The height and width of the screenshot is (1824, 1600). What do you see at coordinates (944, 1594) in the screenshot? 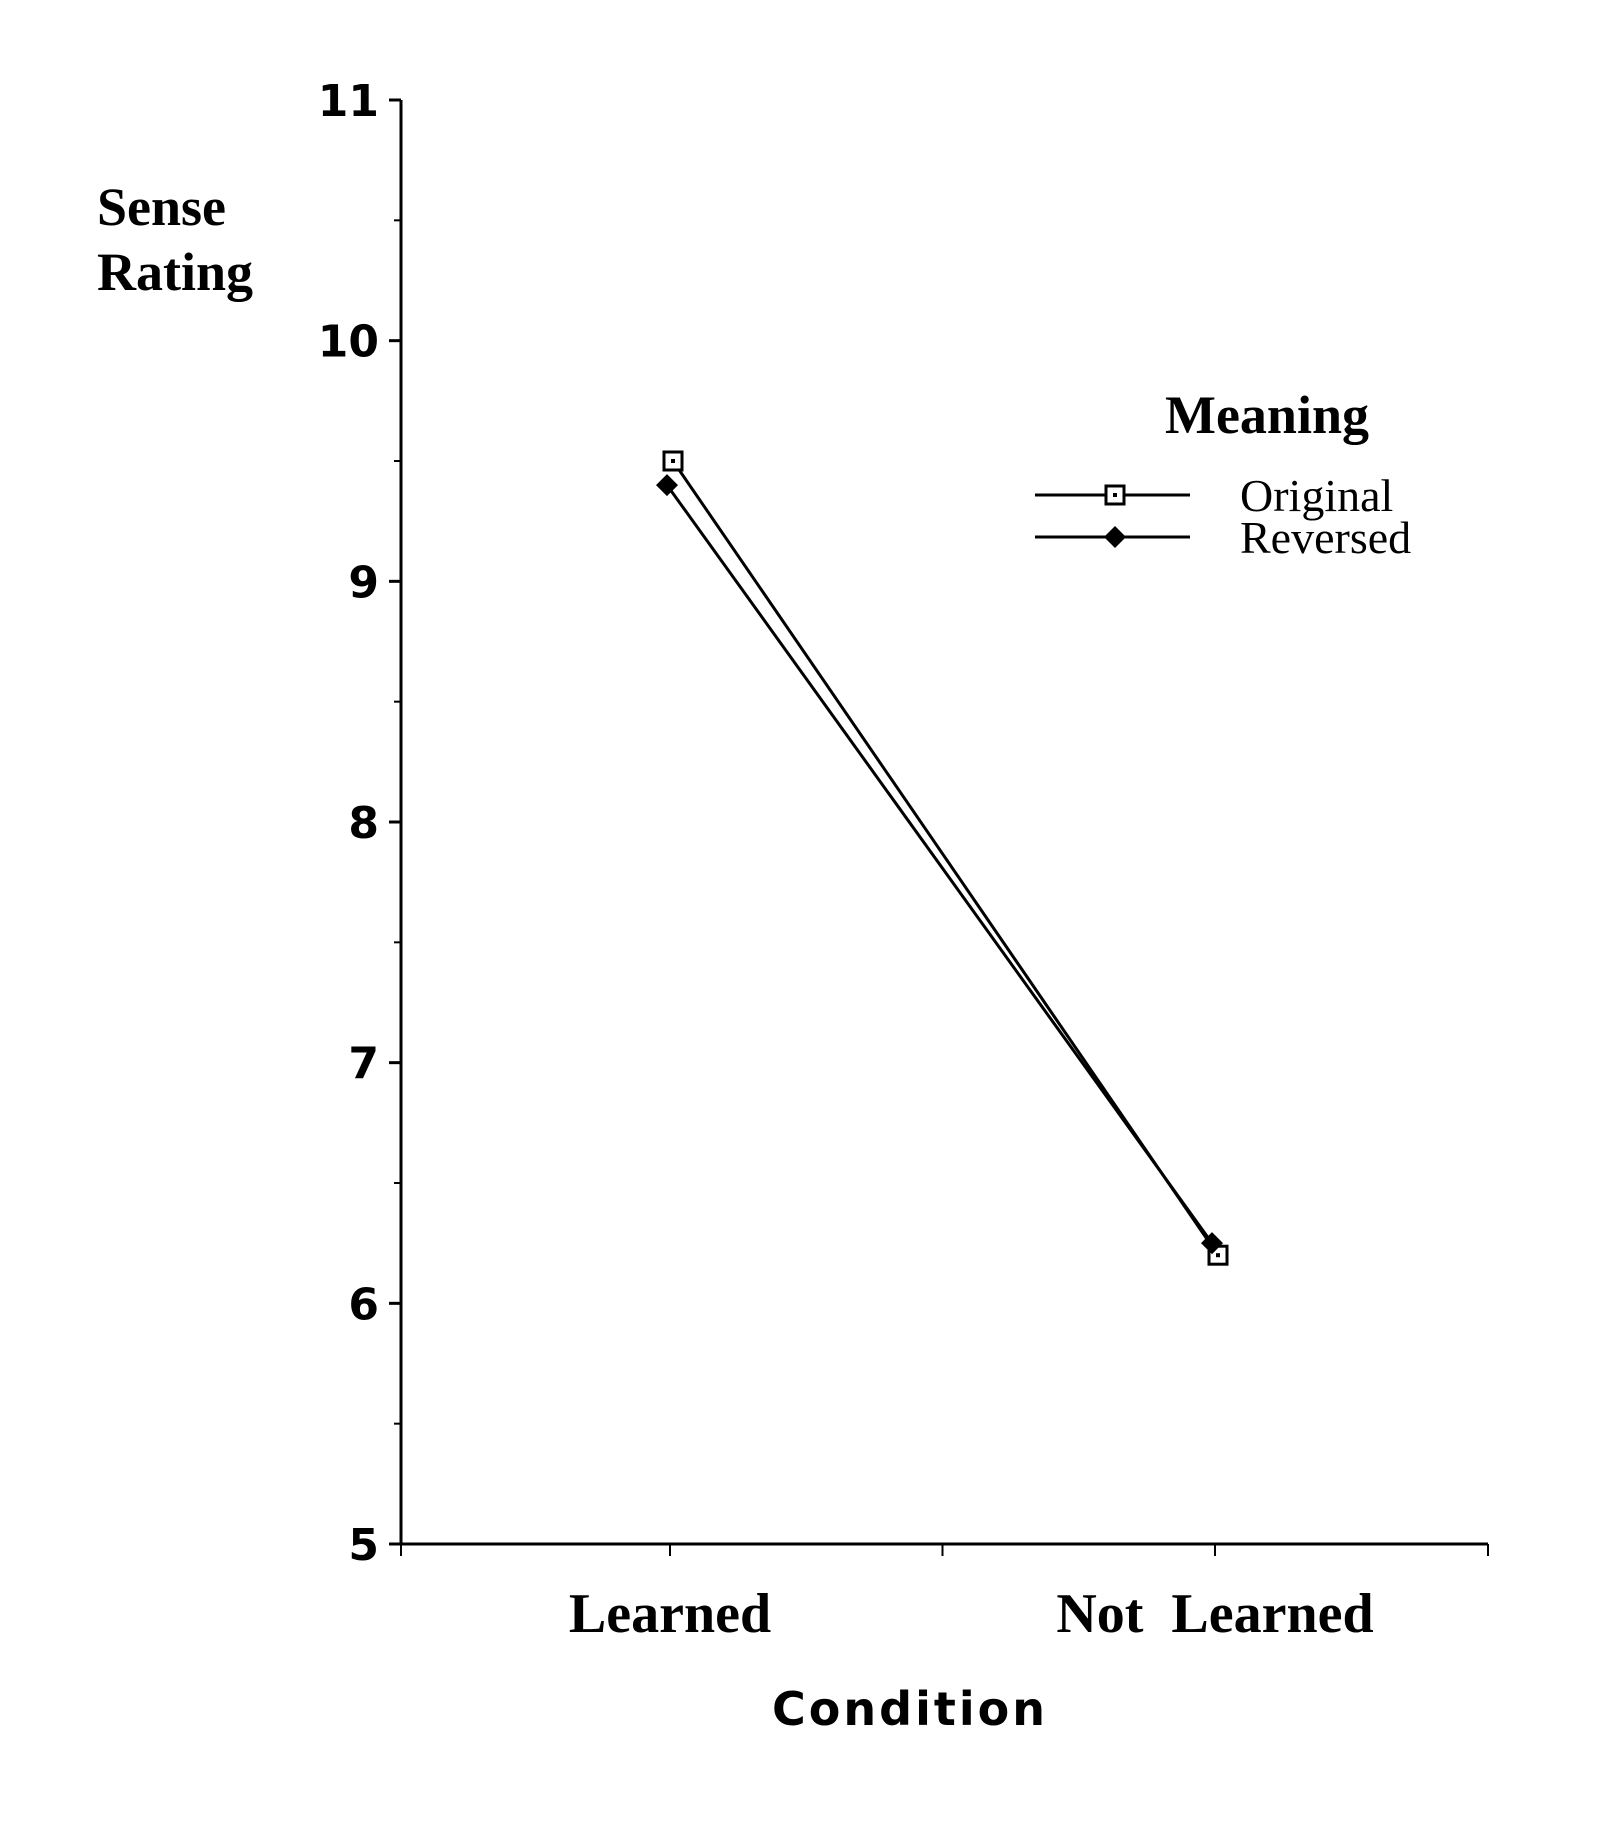
I see `x-axis-ticks: Learned Not Learned` at bounding box center [944, 1594].